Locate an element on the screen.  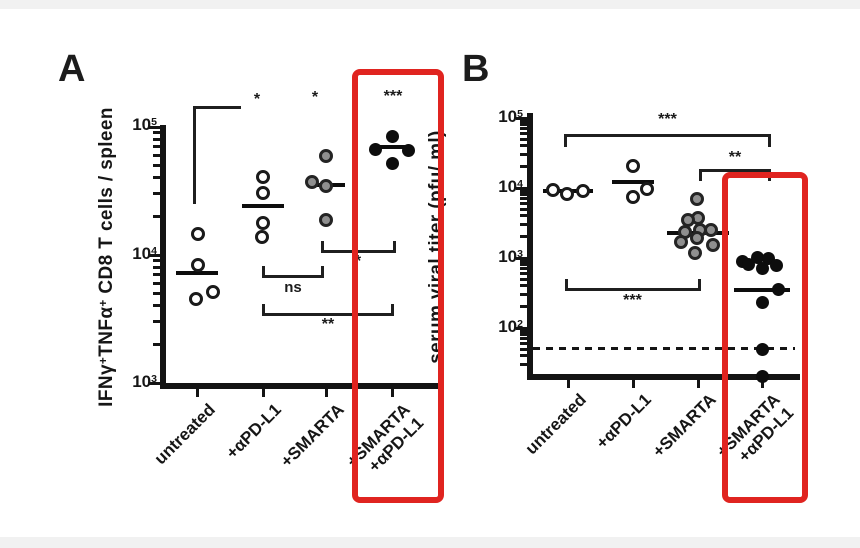
sig-star-untreated-vs-combo: *** is located at coordinates (667, 119).